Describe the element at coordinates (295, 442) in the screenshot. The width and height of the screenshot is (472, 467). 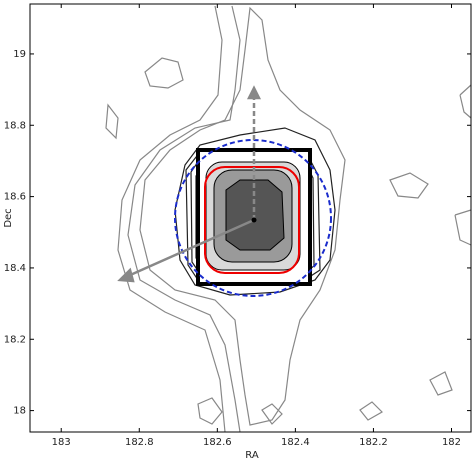
I see `x-tick-label: 182.4` at that location.